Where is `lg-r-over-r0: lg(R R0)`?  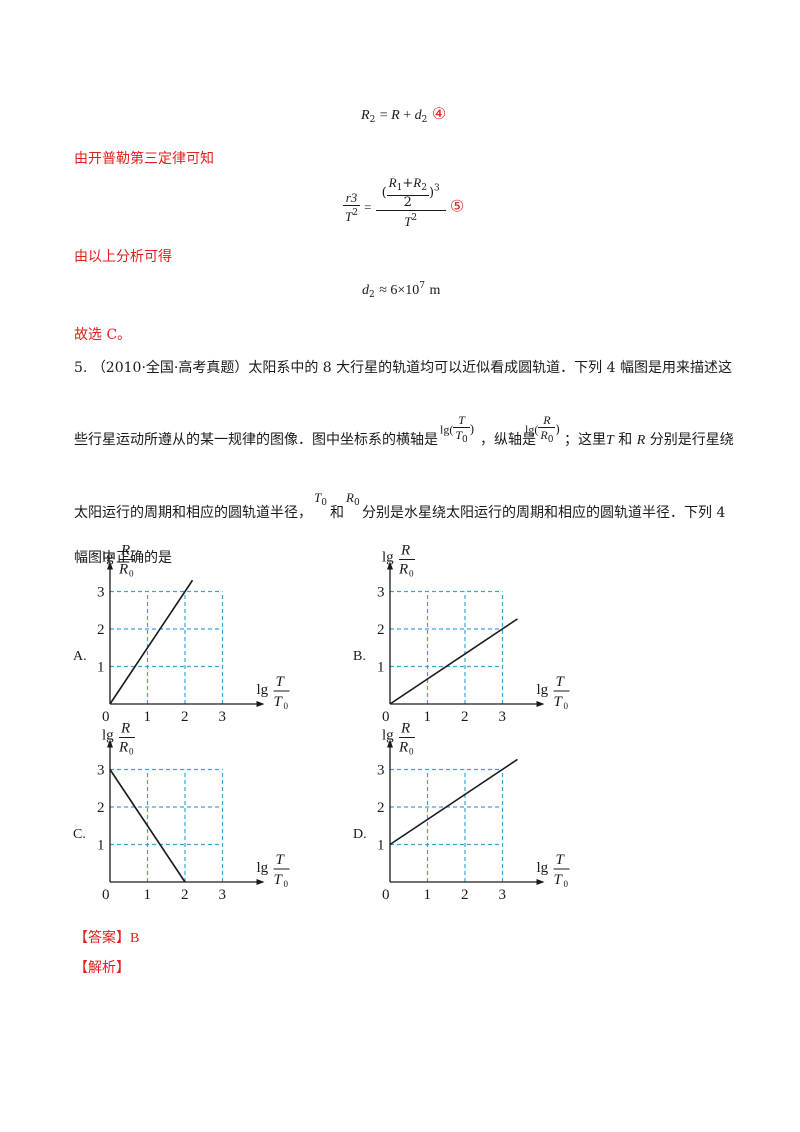
lg-r-over-r0: lg(R R0) is located at coordinates (543, 429).